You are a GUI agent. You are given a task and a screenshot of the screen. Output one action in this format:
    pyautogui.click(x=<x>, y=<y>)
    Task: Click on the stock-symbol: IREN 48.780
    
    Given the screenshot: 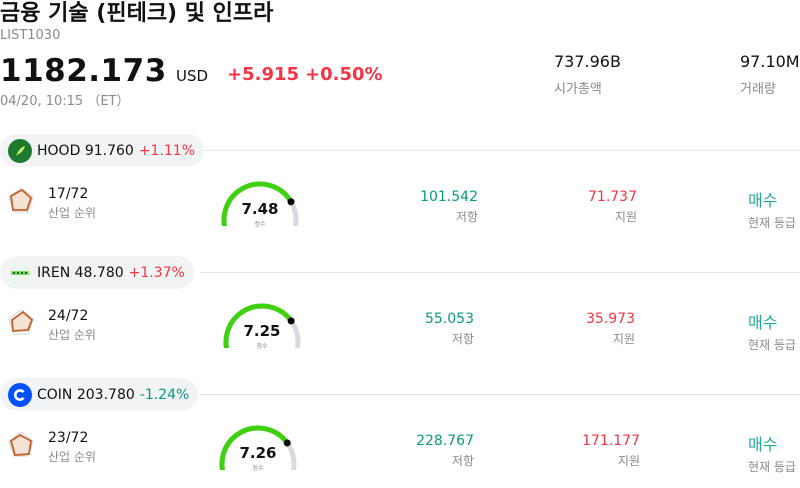 What is the action you would take?
    pyautogui.click(x=80, y=272)
    